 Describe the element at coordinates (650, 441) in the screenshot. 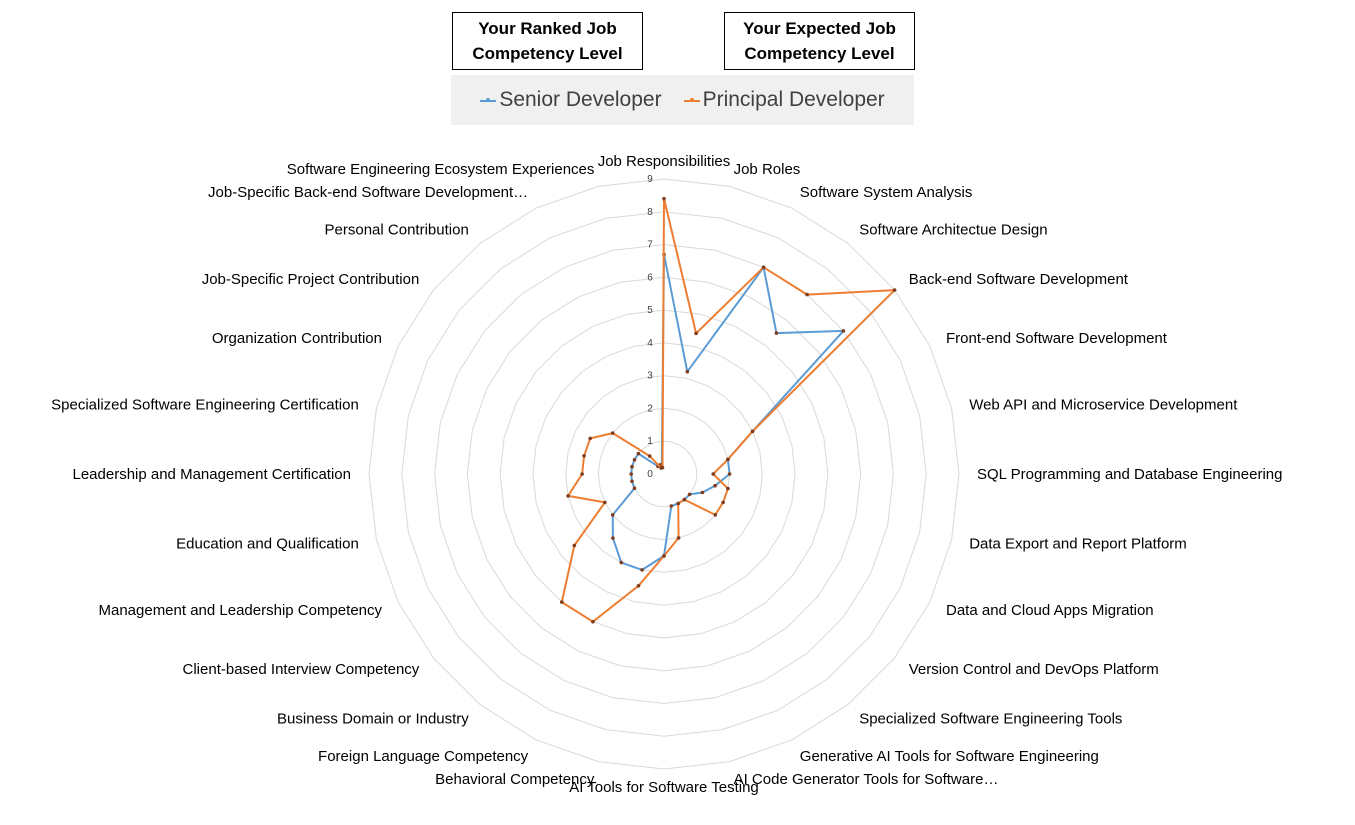

I see `radial-tick-label: 1` at that location.